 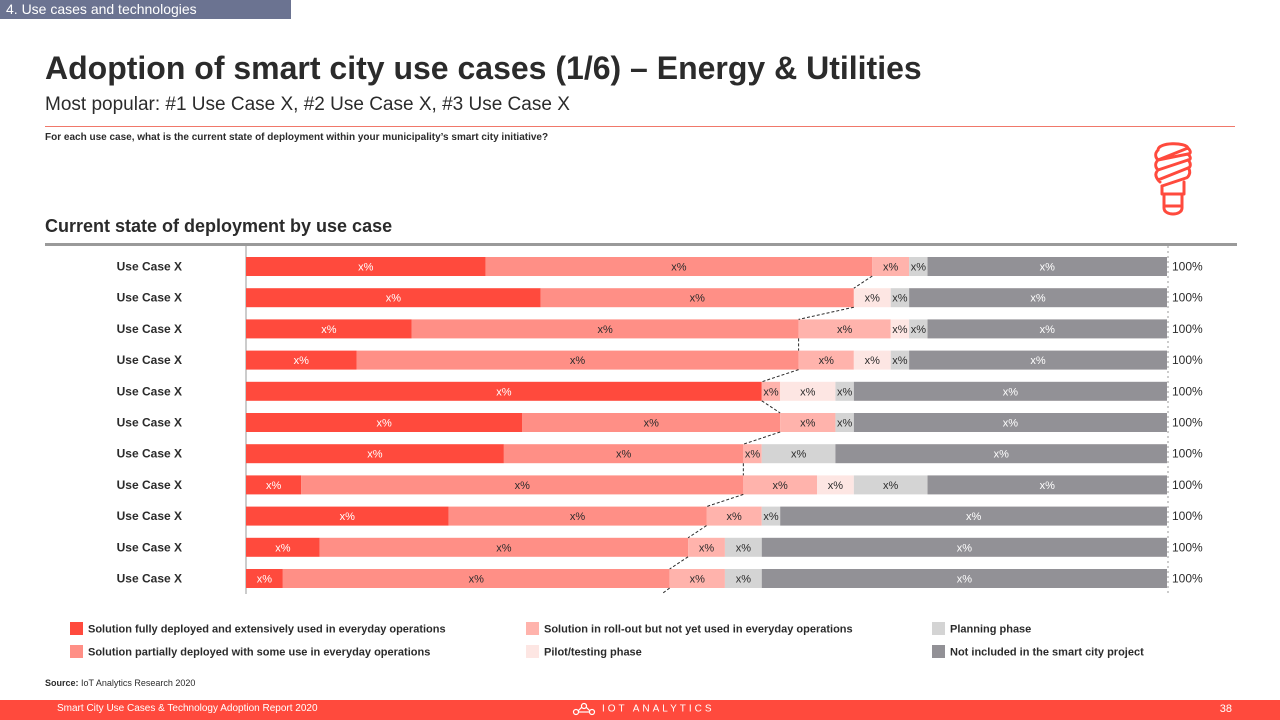 What do you see at coordinates (219, 226) in the screenshot?
I see `chart-title: Current state of deployment by use case` at bounding box center [219, 226].